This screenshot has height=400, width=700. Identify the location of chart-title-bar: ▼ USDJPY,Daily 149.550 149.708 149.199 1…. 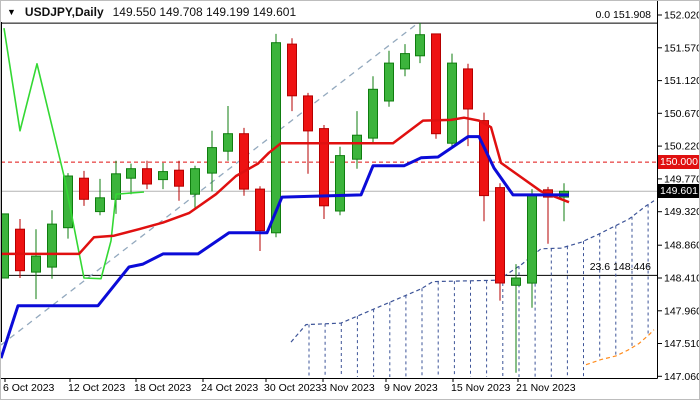
(151, 12).